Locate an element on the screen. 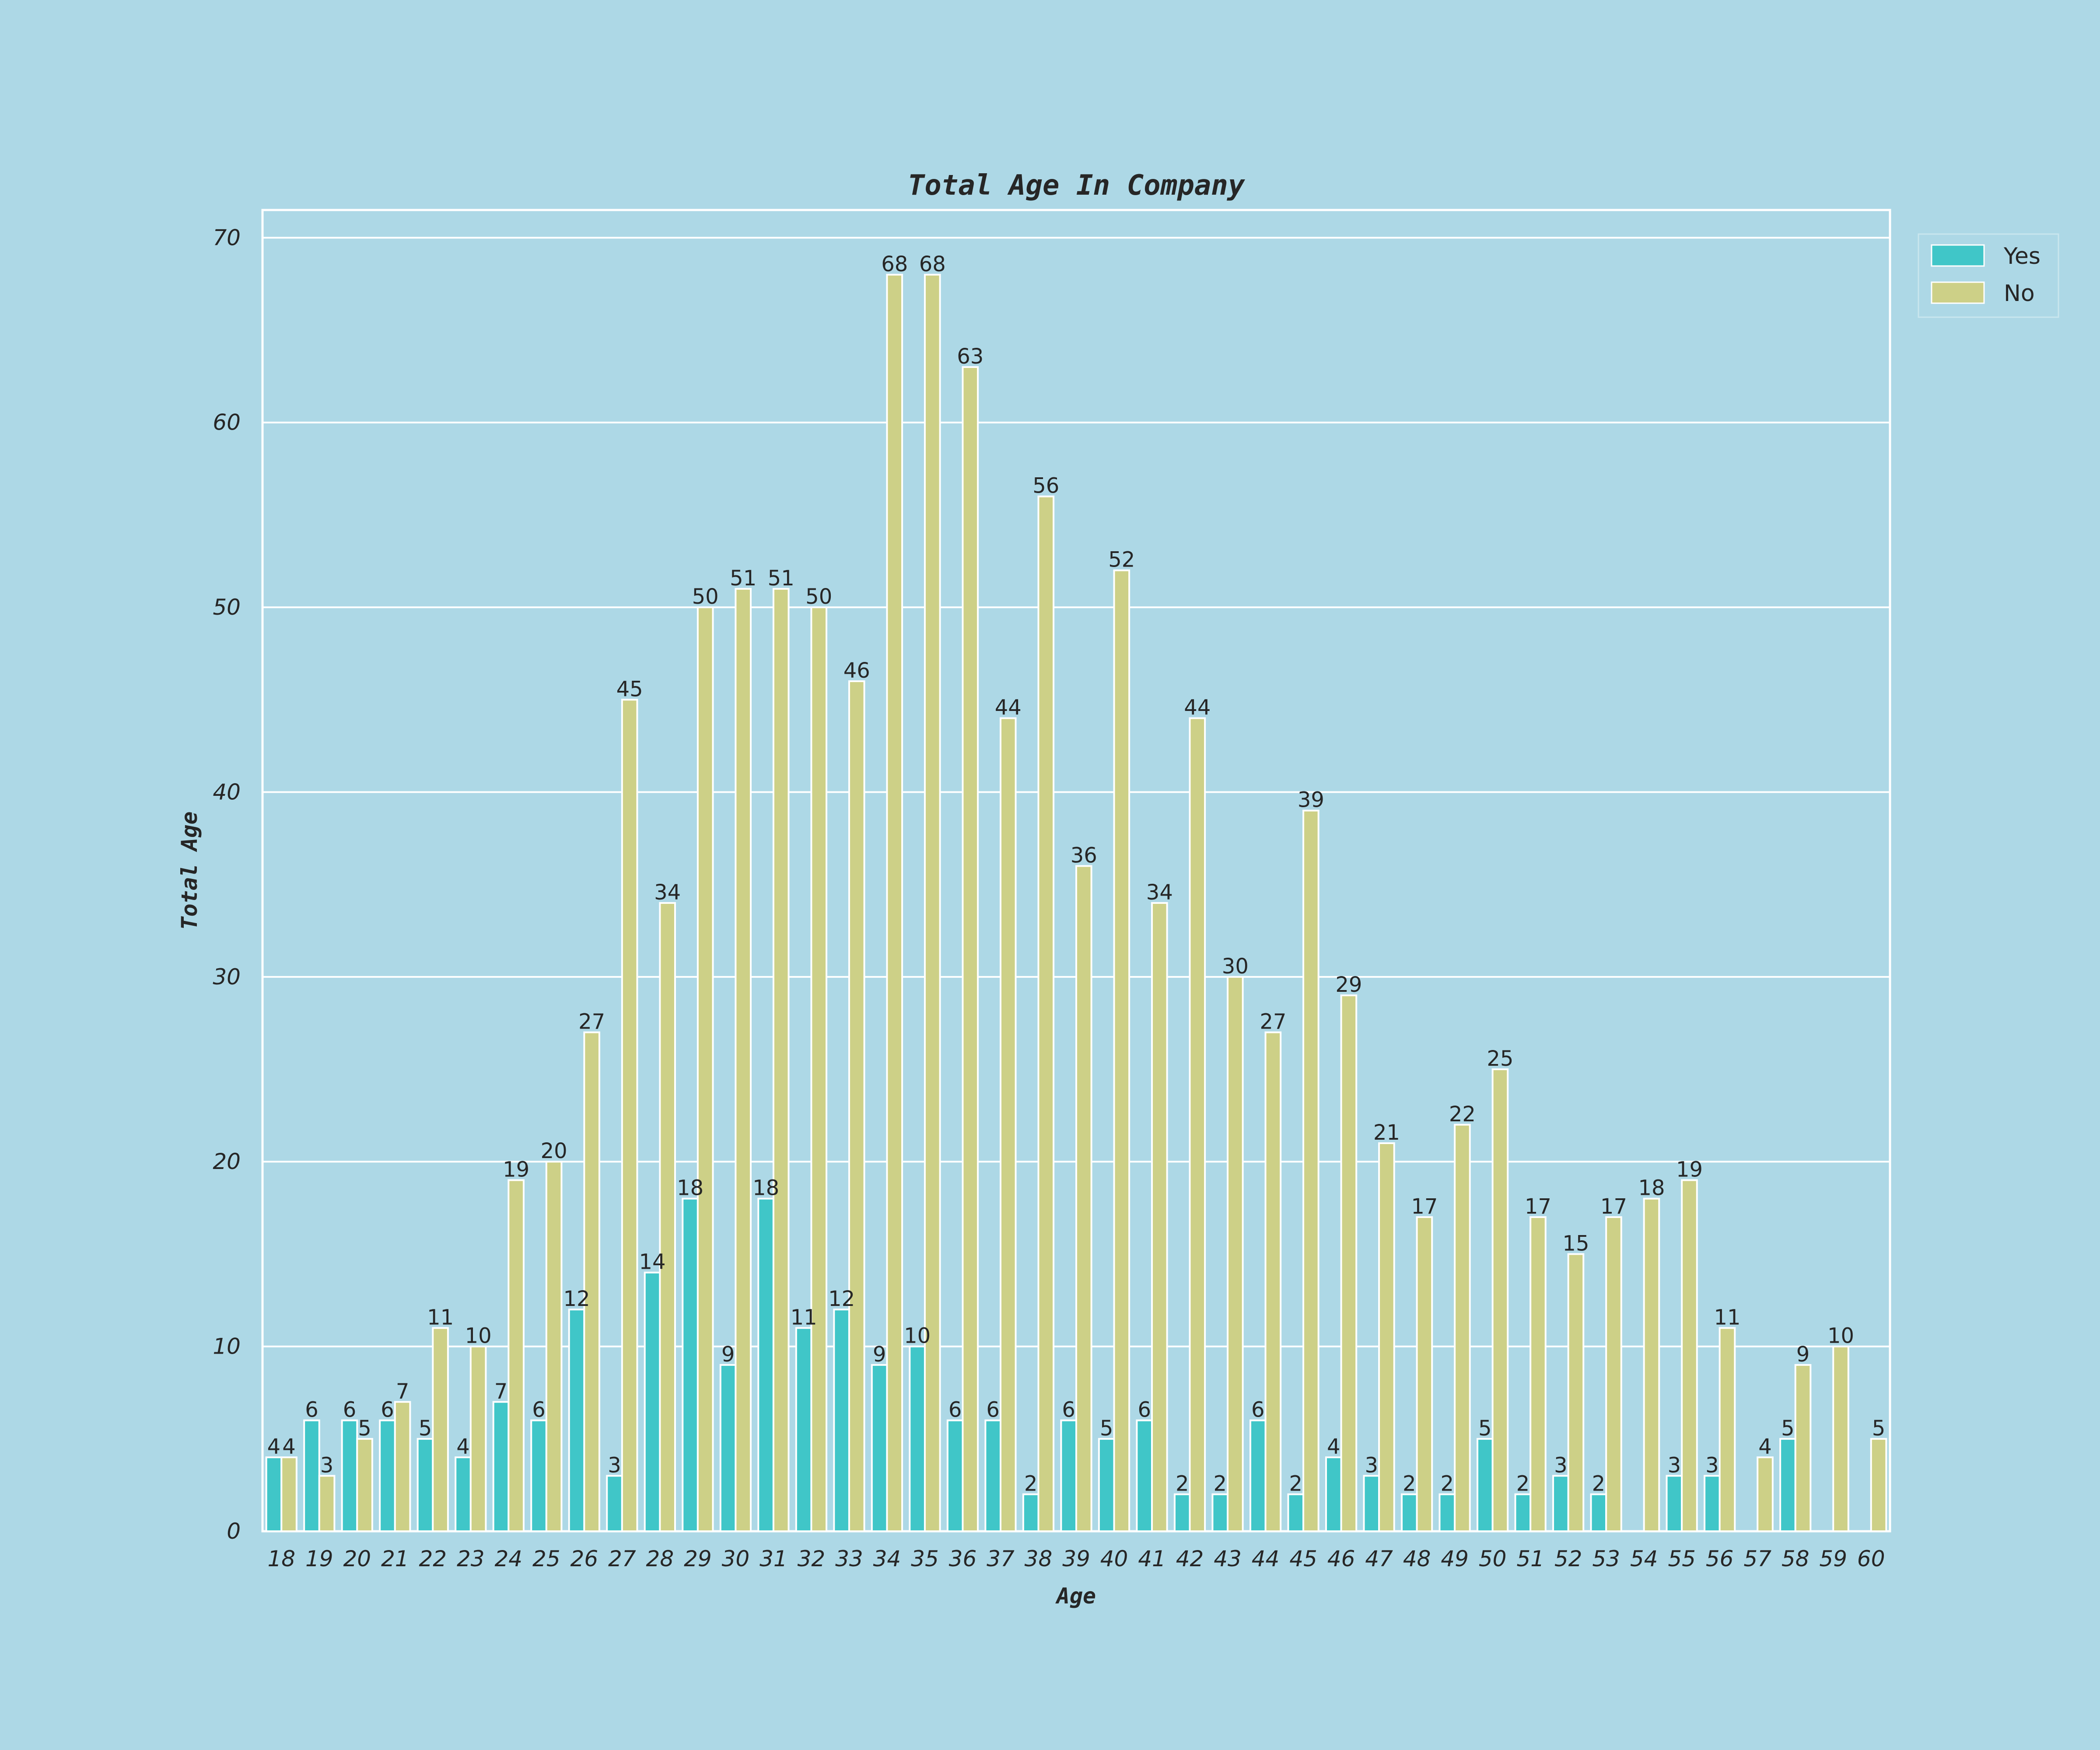 The height and width of the screenshot is (1750, 2100). bar-label-yes-25: 6 is located at coordinates (539, 1410).